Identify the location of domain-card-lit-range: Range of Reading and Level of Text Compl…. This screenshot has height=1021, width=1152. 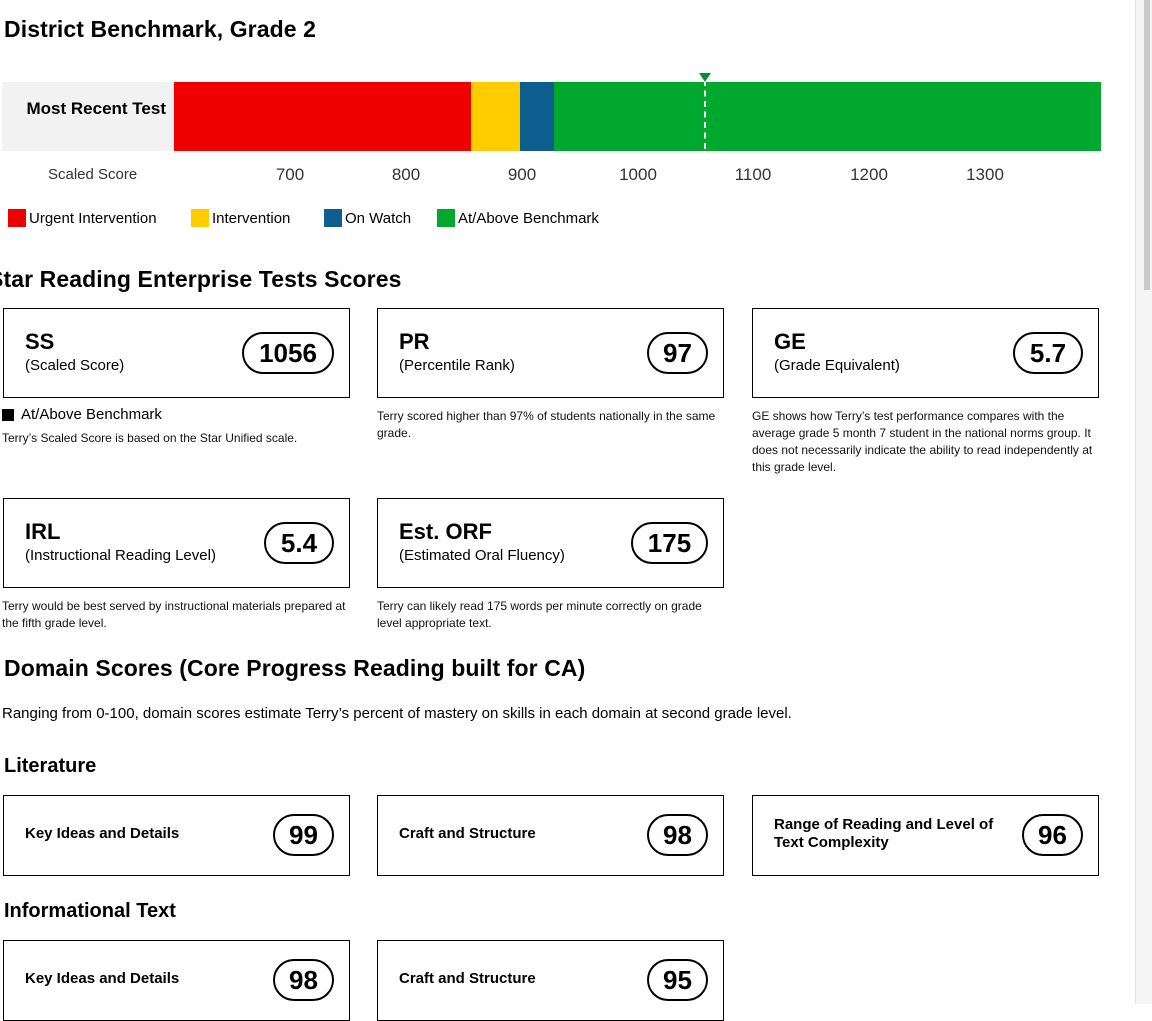
(925, 835).